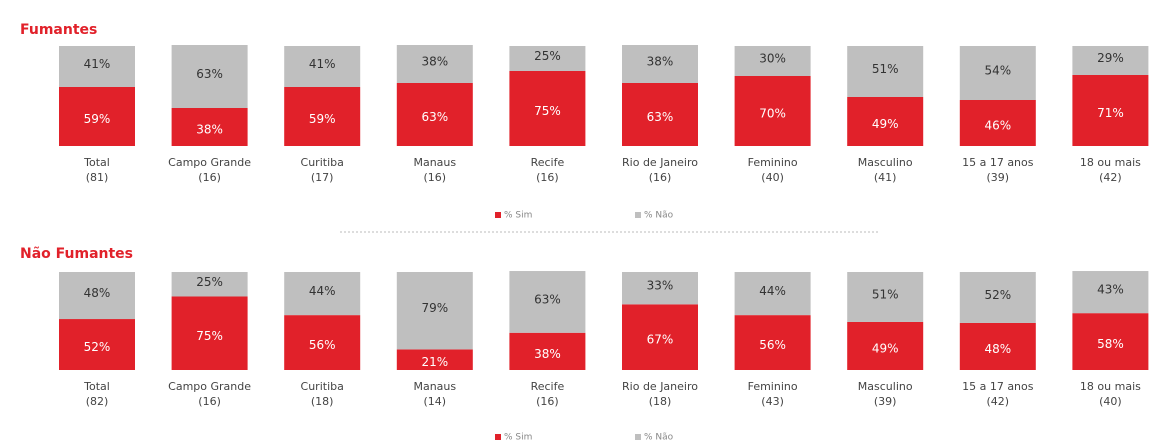 This screenshot has height=446, width=1158. What do you see at coordinates (434, 308) in the screenshot?
I see `value-label: 79%` at bounding box center [434, 308].